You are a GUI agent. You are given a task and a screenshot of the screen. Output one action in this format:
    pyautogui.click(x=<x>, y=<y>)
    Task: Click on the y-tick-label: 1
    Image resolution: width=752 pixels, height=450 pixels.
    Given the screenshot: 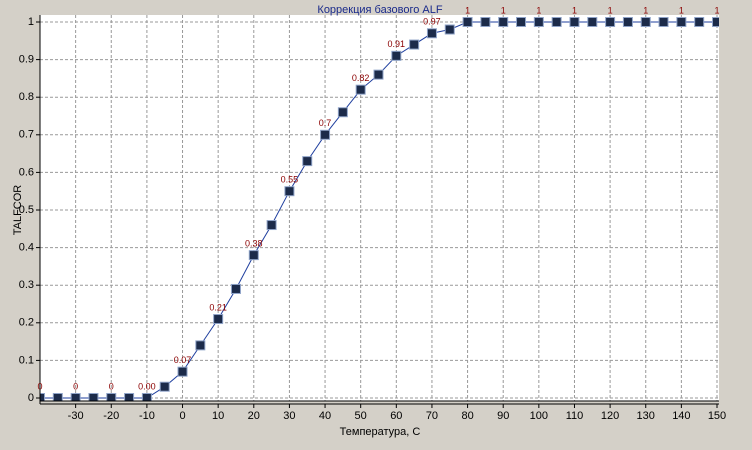 What is the action you would take?
    pyautogui.click(x=31, y=22)
    